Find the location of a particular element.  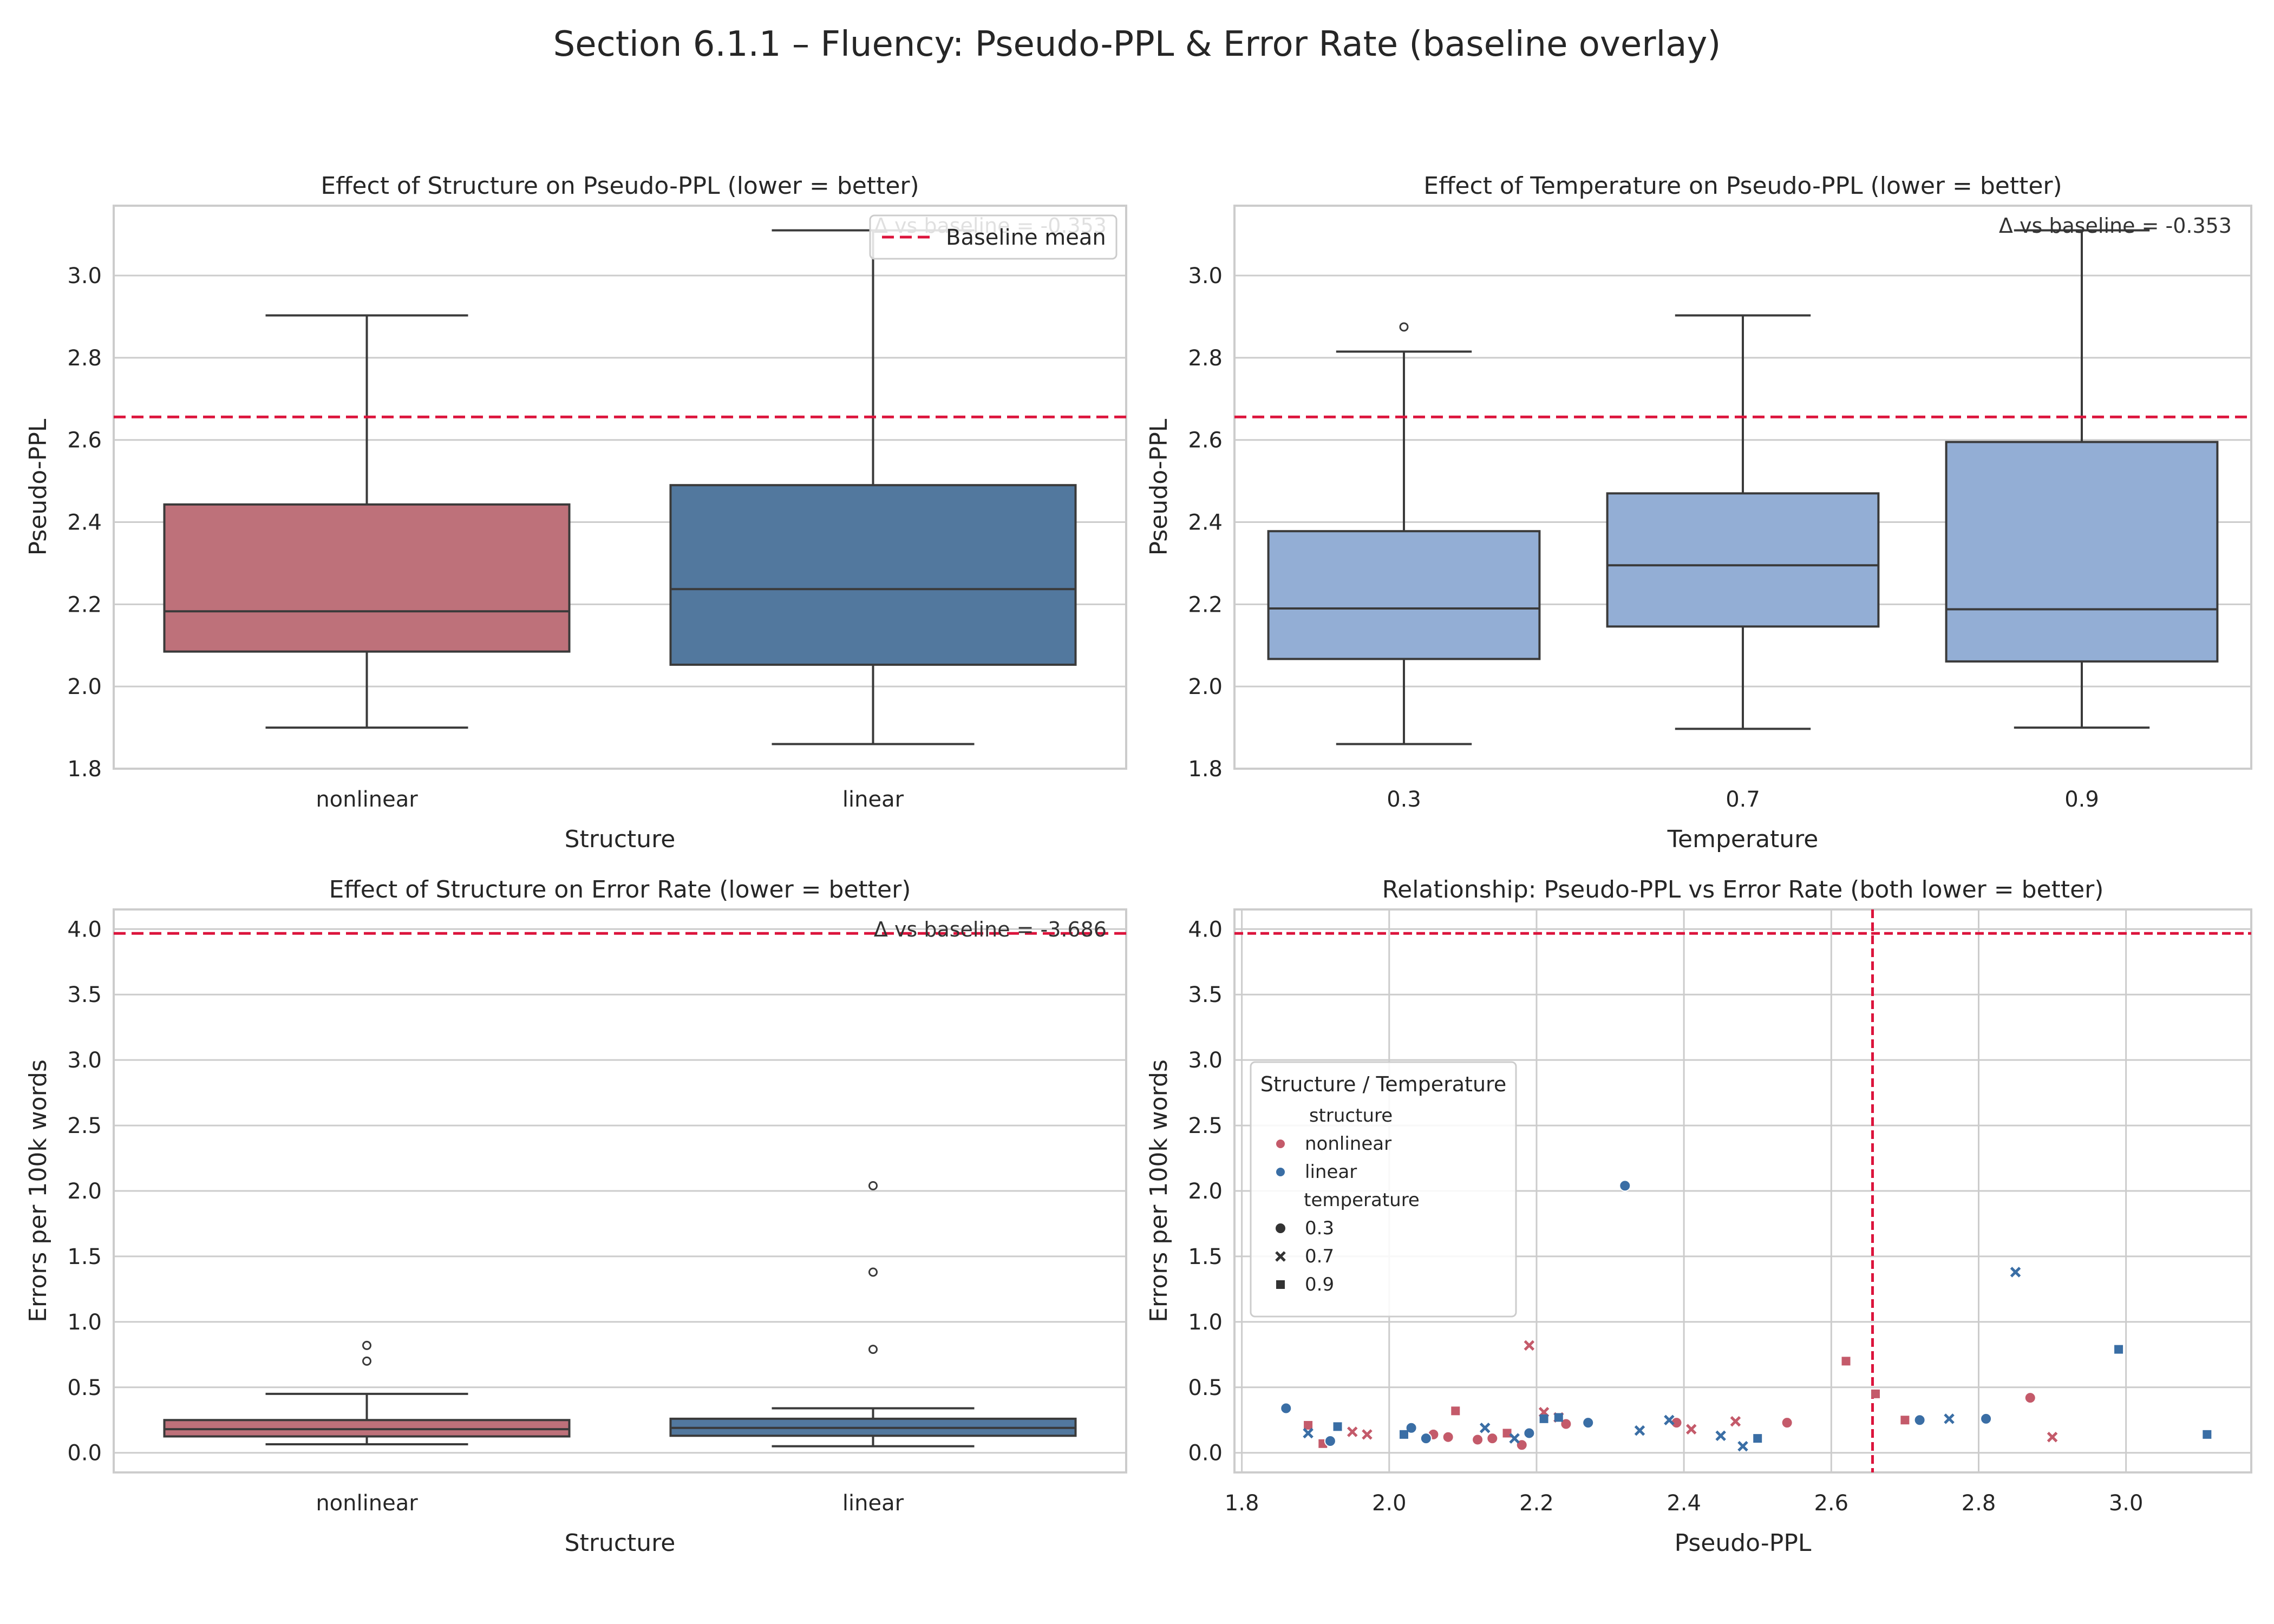

x-tick-label: 2.2 is located at coordinates (1537, 1503).